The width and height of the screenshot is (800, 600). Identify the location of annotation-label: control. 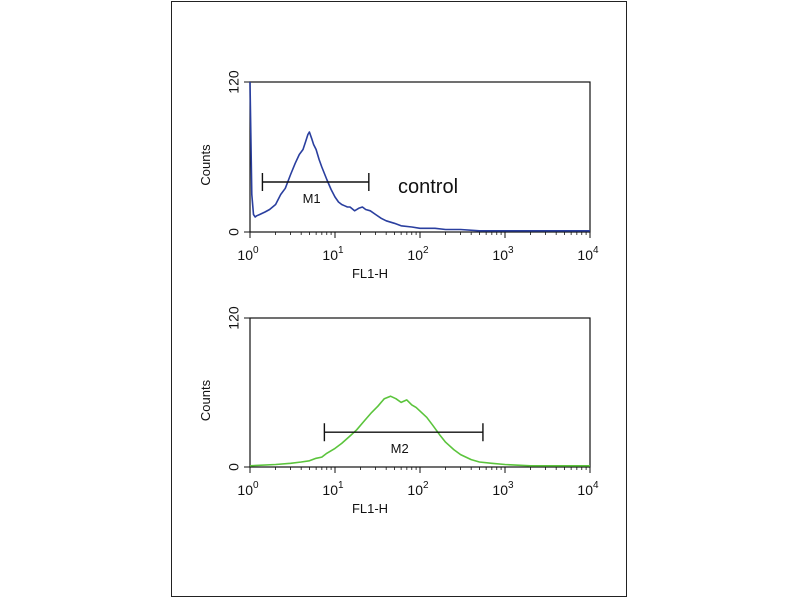
(428, 187).